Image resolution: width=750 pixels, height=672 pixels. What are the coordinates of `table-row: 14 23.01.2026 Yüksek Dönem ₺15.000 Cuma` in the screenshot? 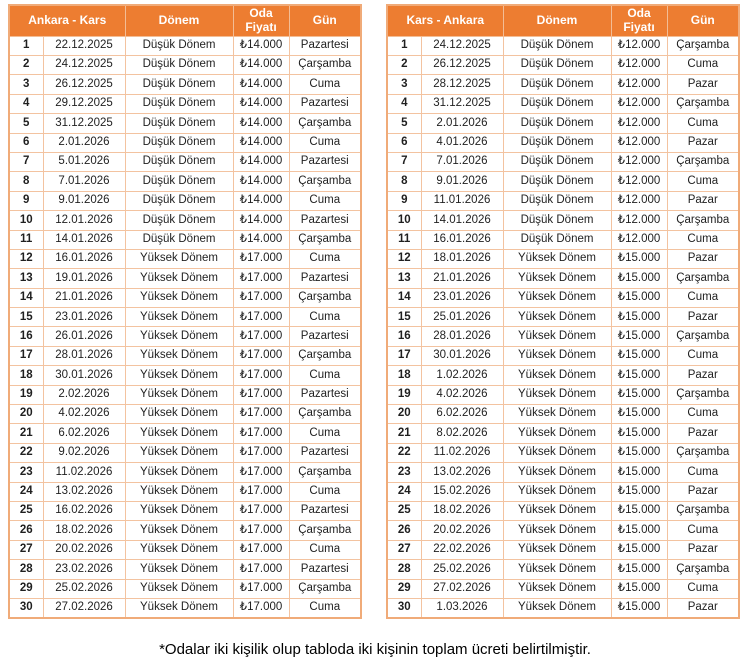 It's located at (563, 298).